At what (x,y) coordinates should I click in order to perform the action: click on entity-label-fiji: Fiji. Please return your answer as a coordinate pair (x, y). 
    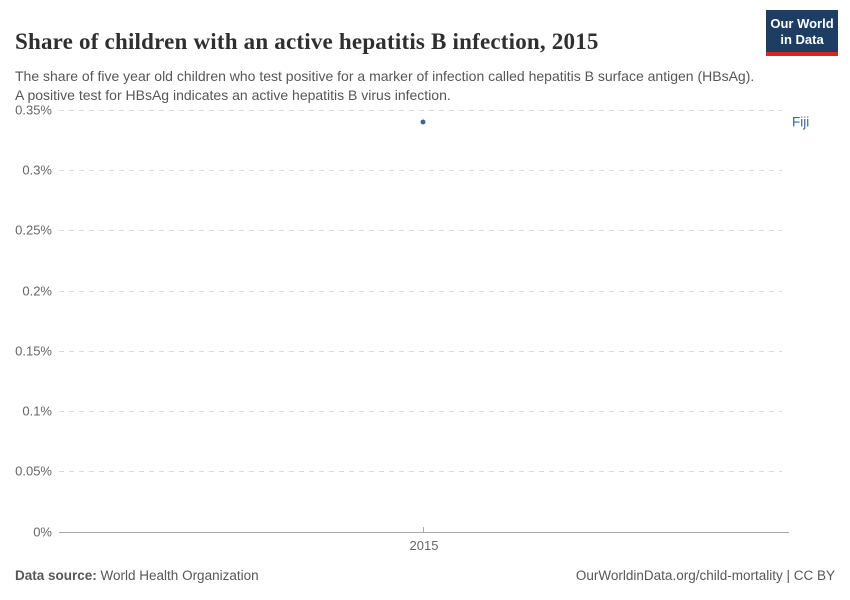
    Looking at the image, I should click on (801, 122).